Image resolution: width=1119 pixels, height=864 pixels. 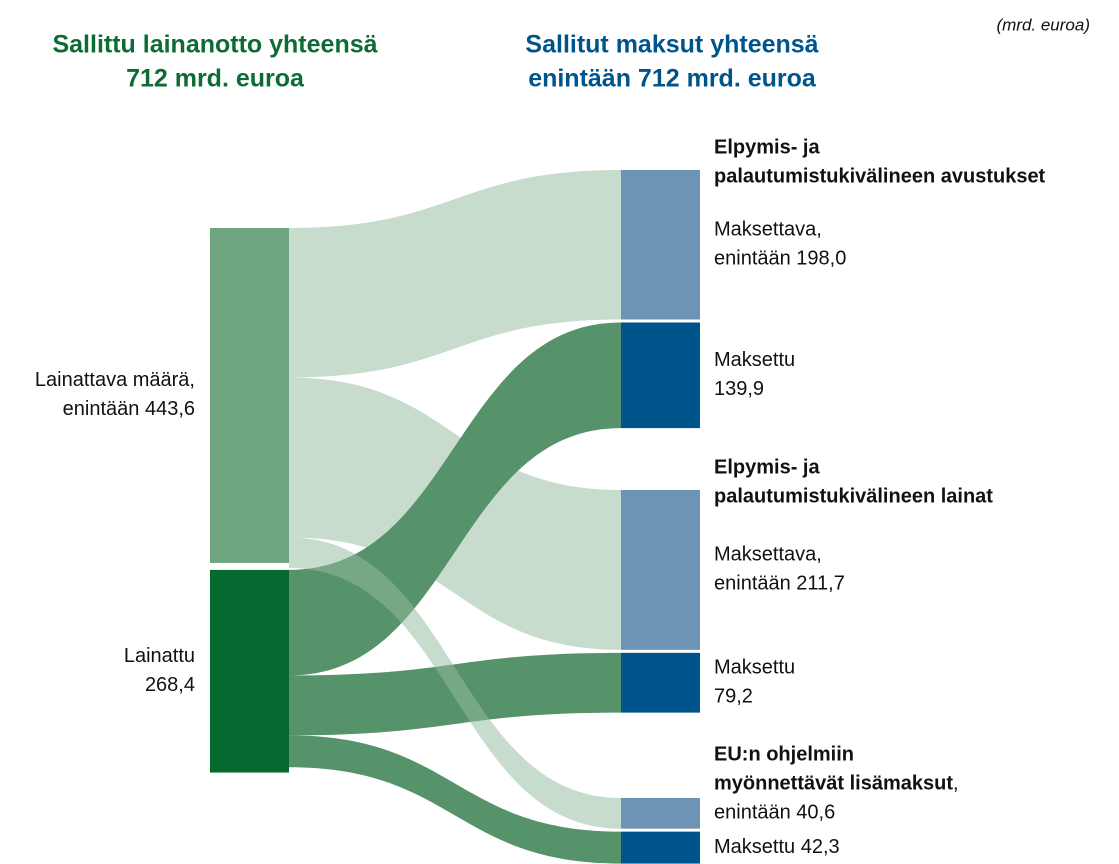 I want to click on group-title-suffix: ,, so click(x=956, y=784).